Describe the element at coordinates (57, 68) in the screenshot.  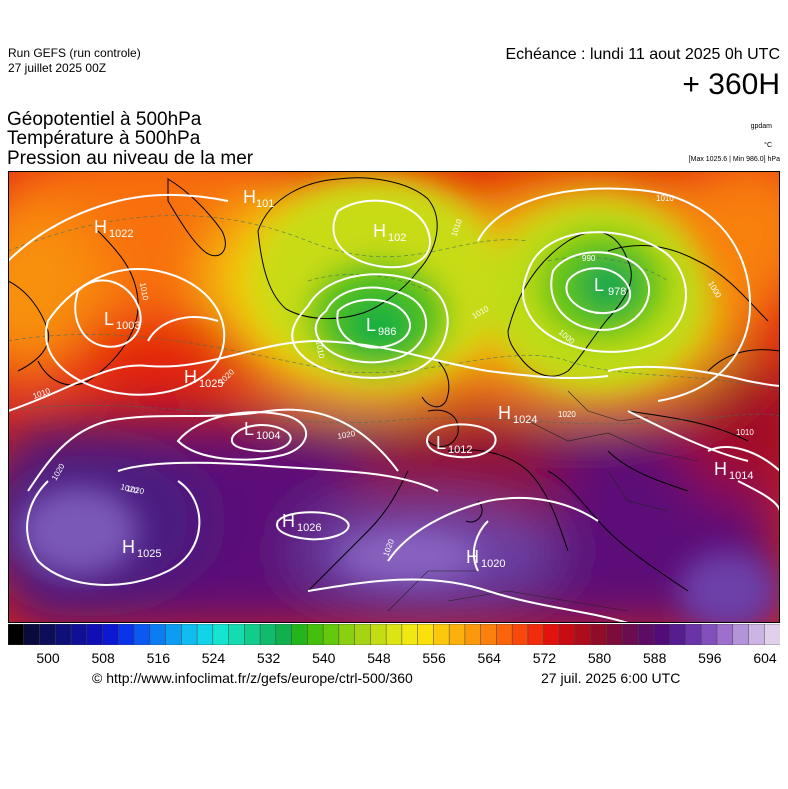
I see `run-date: 27 juillet 2025 00Z` at that location.